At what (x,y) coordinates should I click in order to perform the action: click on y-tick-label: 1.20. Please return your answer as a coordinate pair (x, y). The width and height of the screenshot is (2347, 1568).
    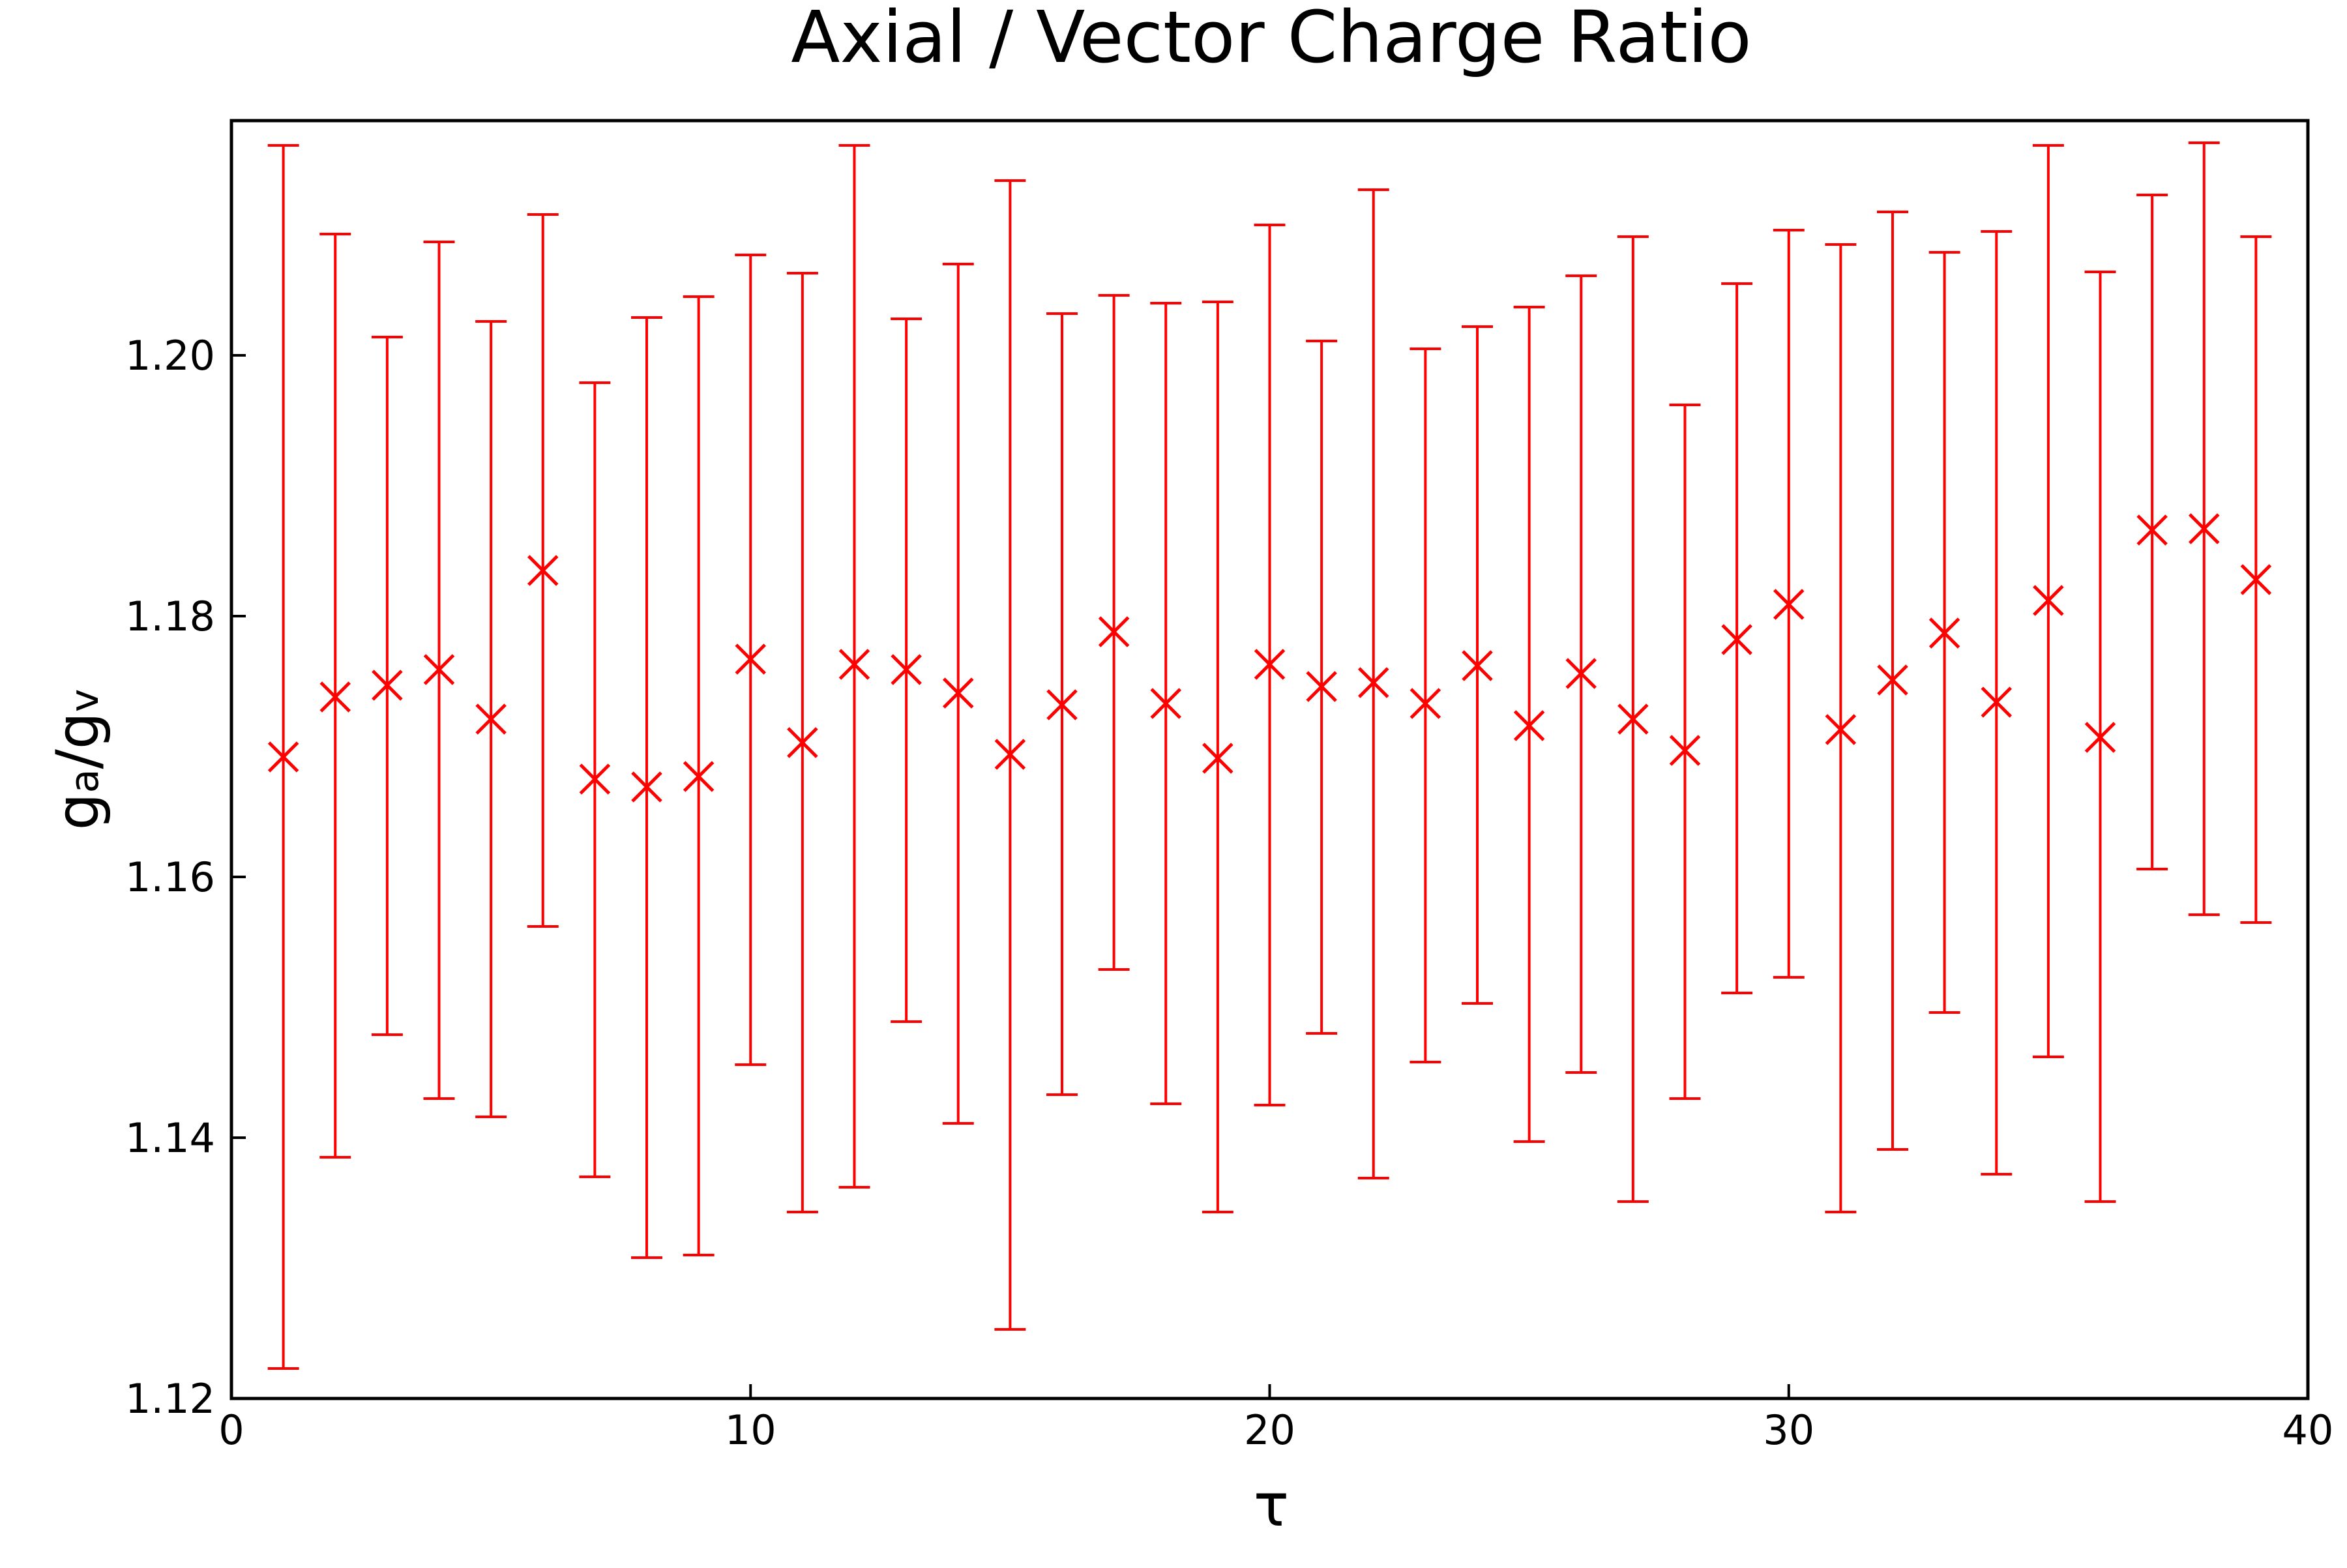
    Looking at the image, I should click on (170, 355).